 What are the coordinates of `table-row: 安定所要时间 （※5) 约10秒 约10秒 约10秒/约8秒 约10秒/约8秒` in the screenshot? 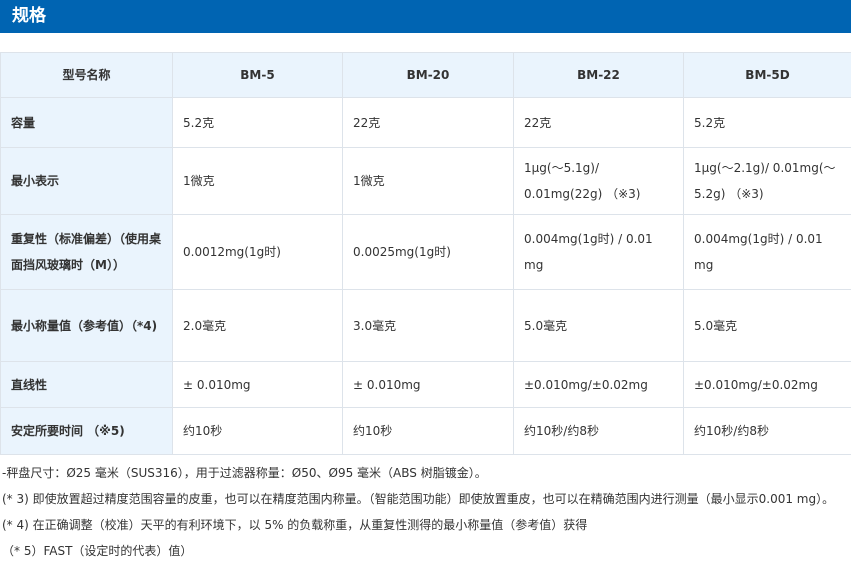 It's located at (425, 431).